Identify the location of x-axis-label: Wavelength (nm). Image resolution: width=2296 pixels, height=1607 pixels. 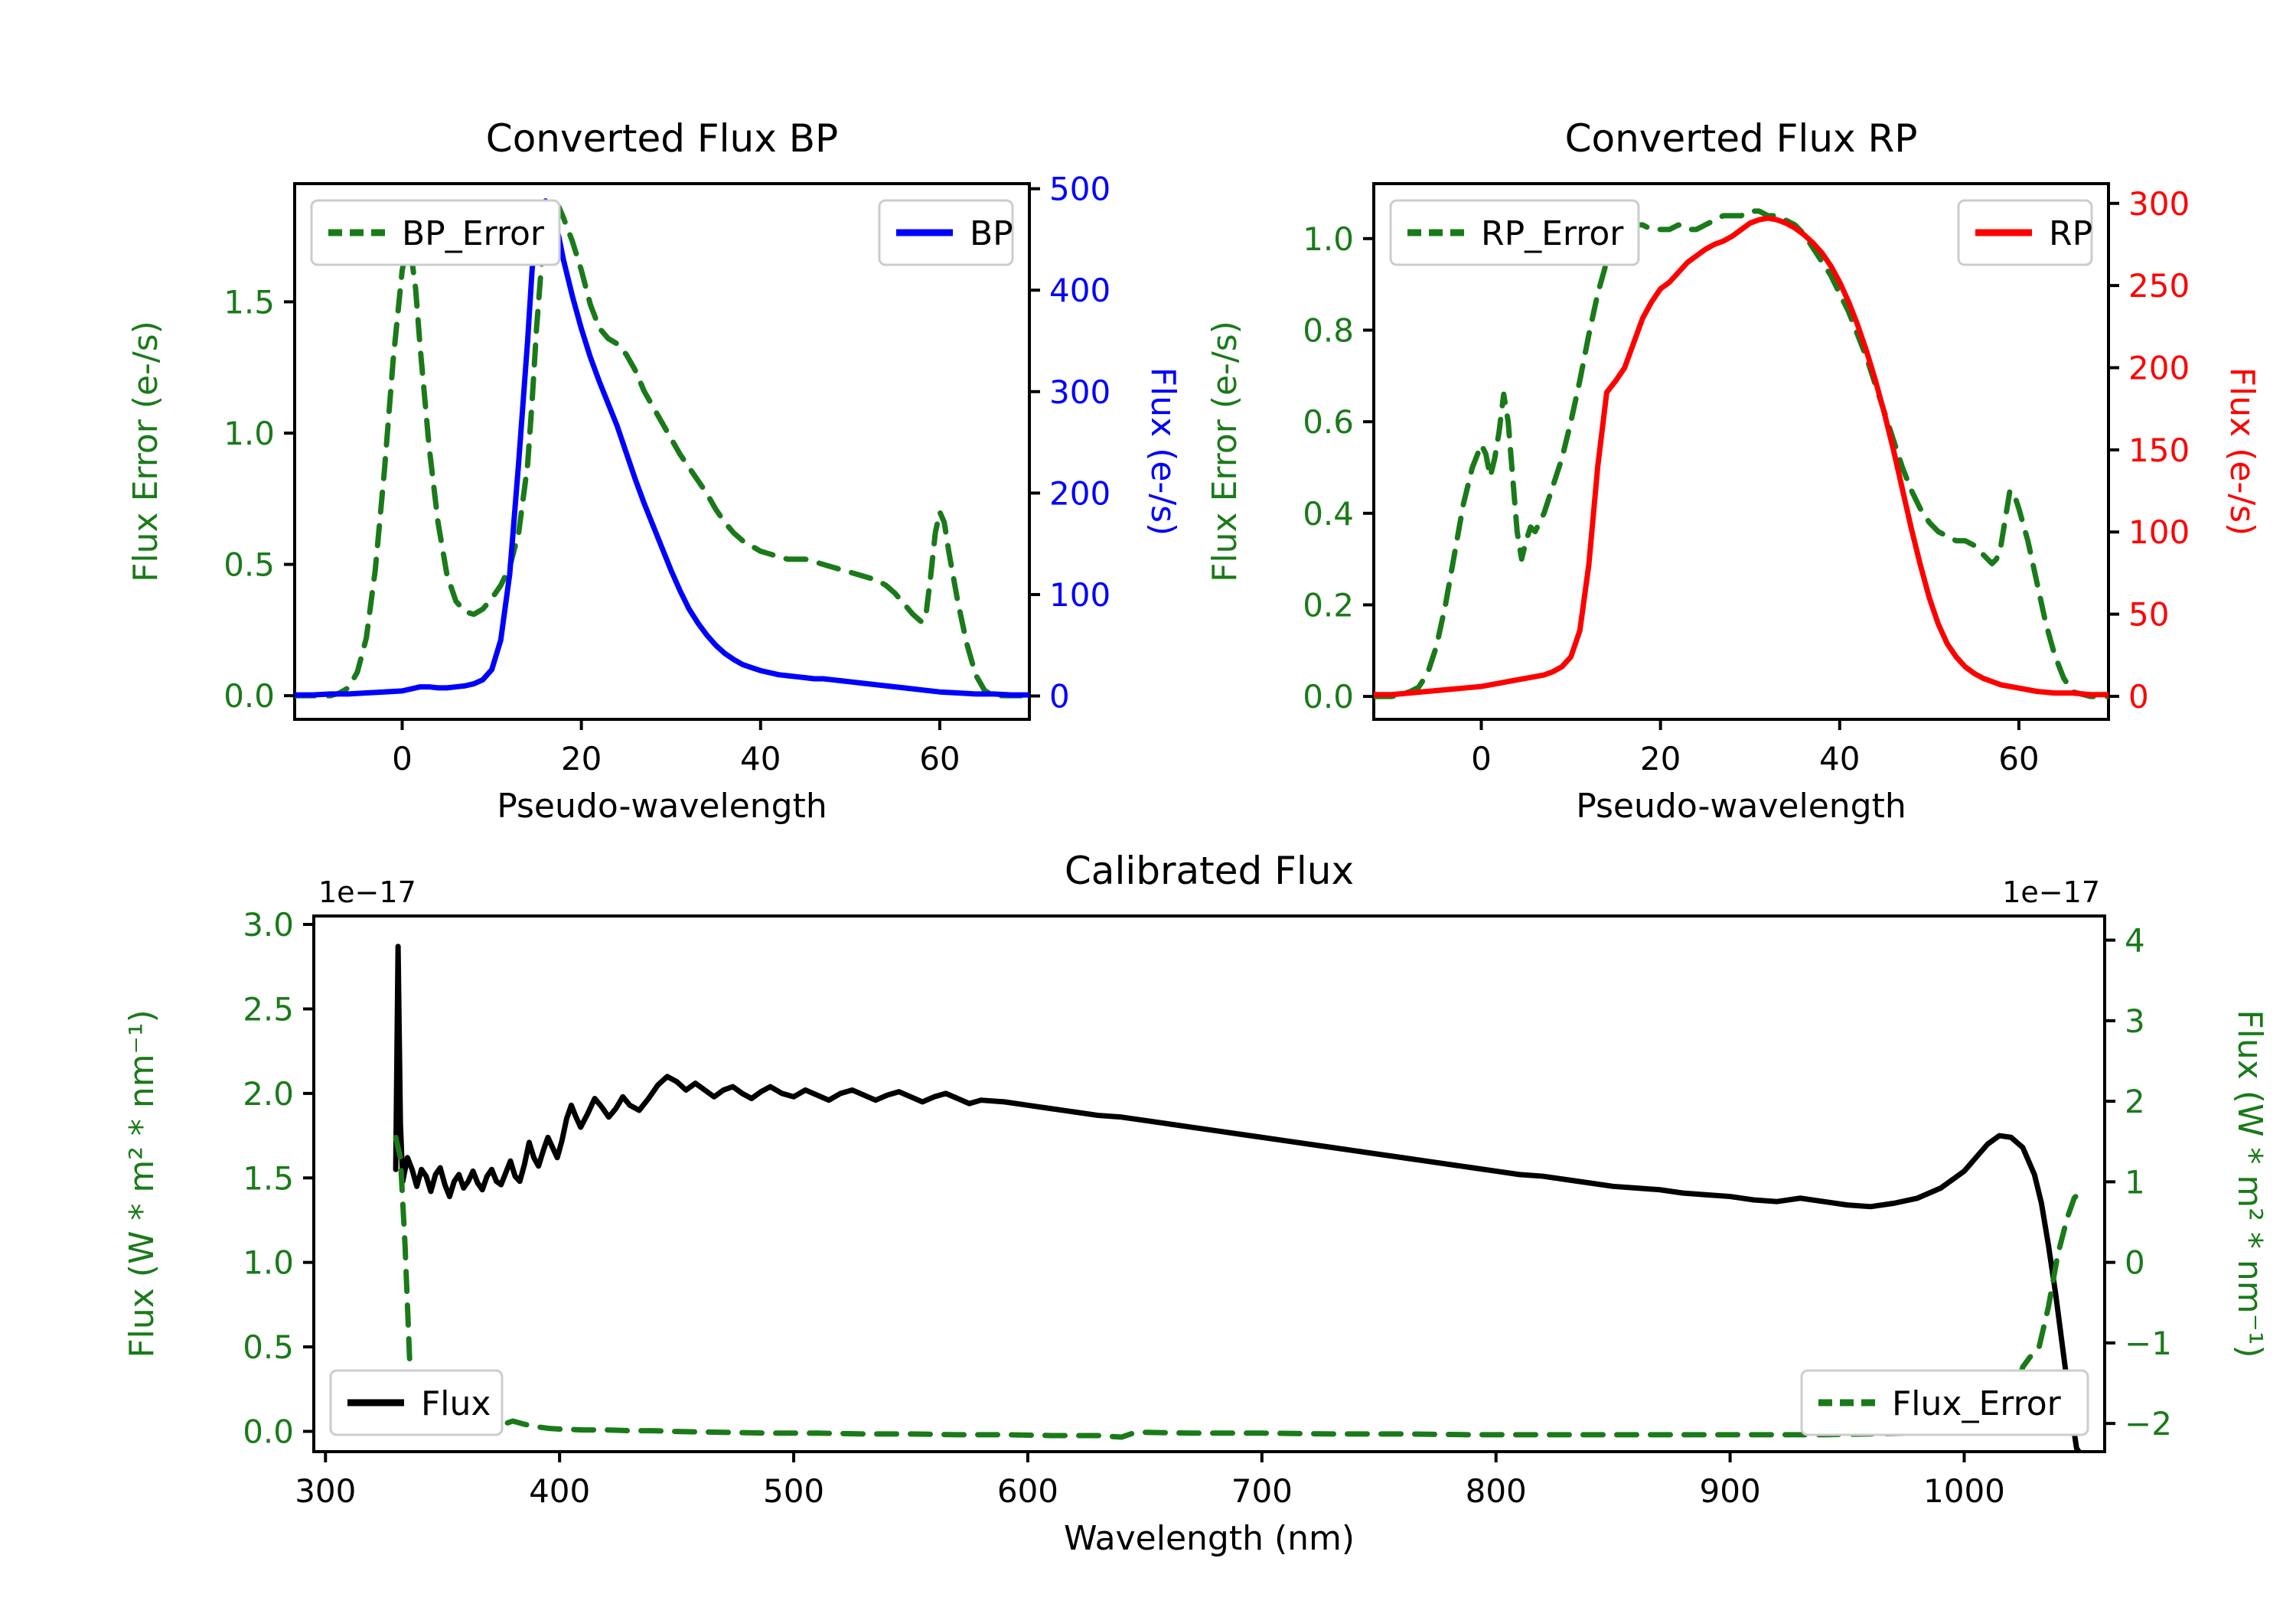
(1209, 1538).